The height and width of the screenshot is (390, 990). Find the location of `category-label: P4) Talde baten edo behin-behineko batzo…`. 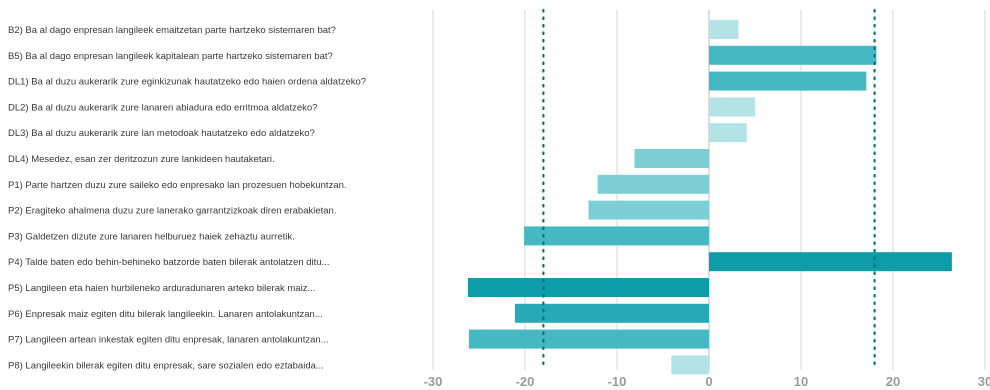

category-label: P4) Talde baten edo behin-behineko batzo… is located at coordinates (168, 262).